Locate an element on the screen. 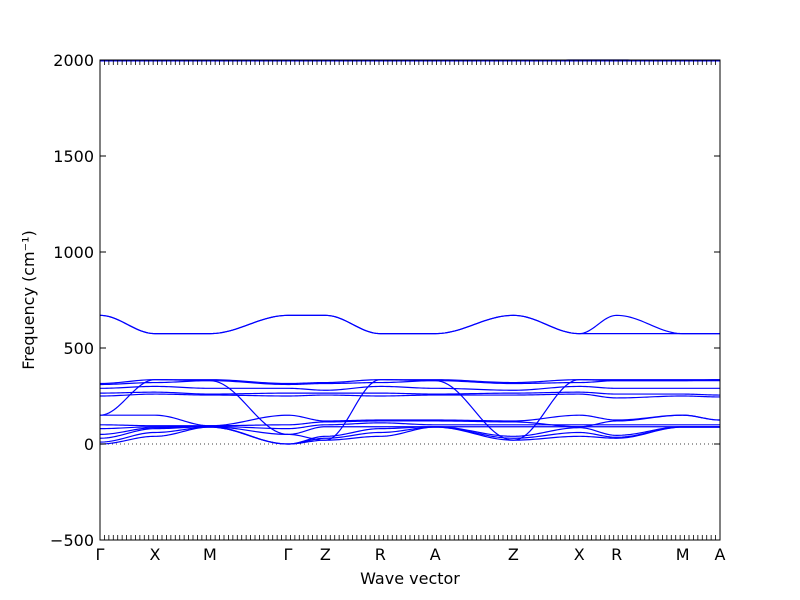  y-axis-label: Frequency (cm⁻¹) is located at coordinates (28, 299).